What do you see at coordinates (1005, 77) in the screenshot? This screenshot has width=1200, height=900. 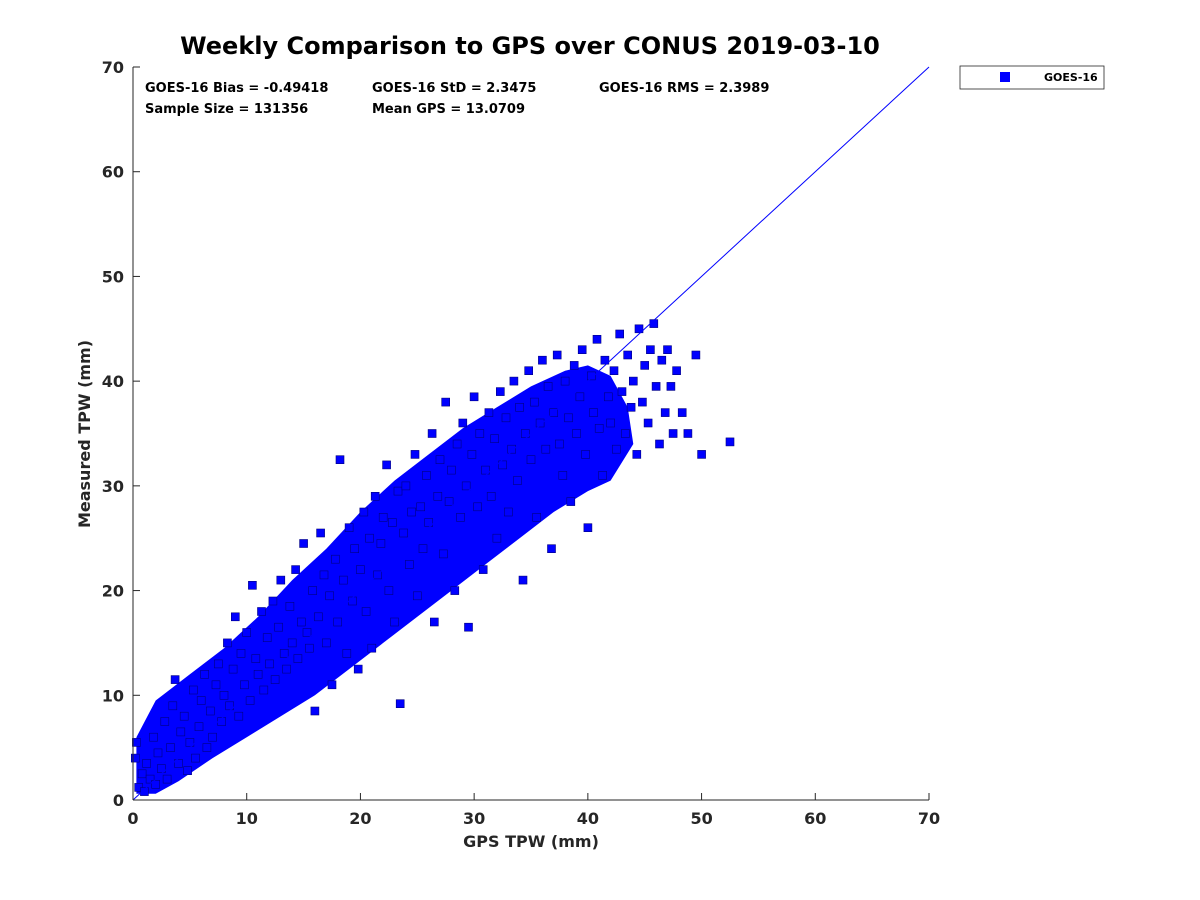 I see `legend-marker-square` at bounding box center [1005, 77].